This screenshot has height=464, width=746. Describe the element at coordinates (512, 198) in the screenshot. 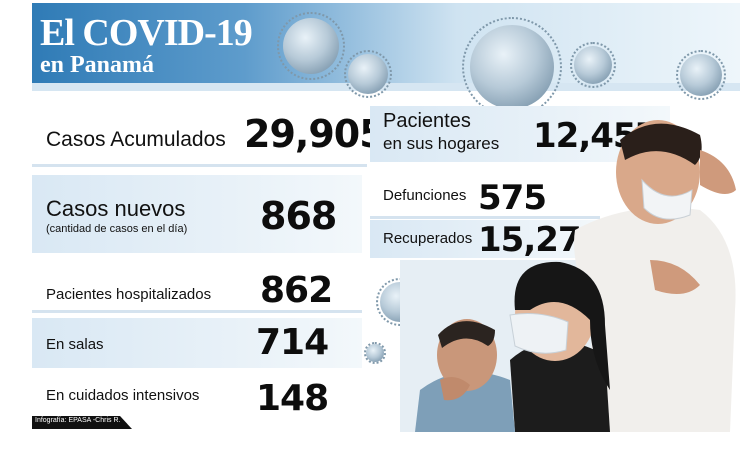

I see `value-defunciones: 575` at that location.